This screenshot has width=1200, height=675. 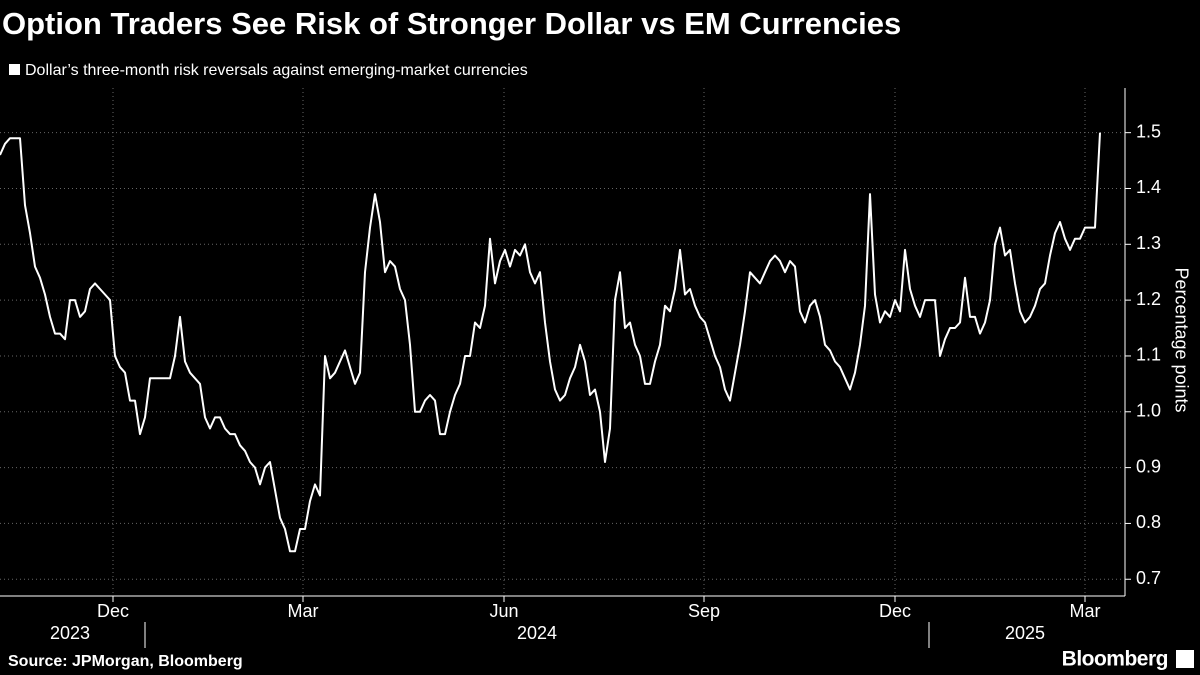 What do you see at coordinates (537, 633) in the screenshot?
I see `x-year-label: 2024` at bounding box center [537, 633].